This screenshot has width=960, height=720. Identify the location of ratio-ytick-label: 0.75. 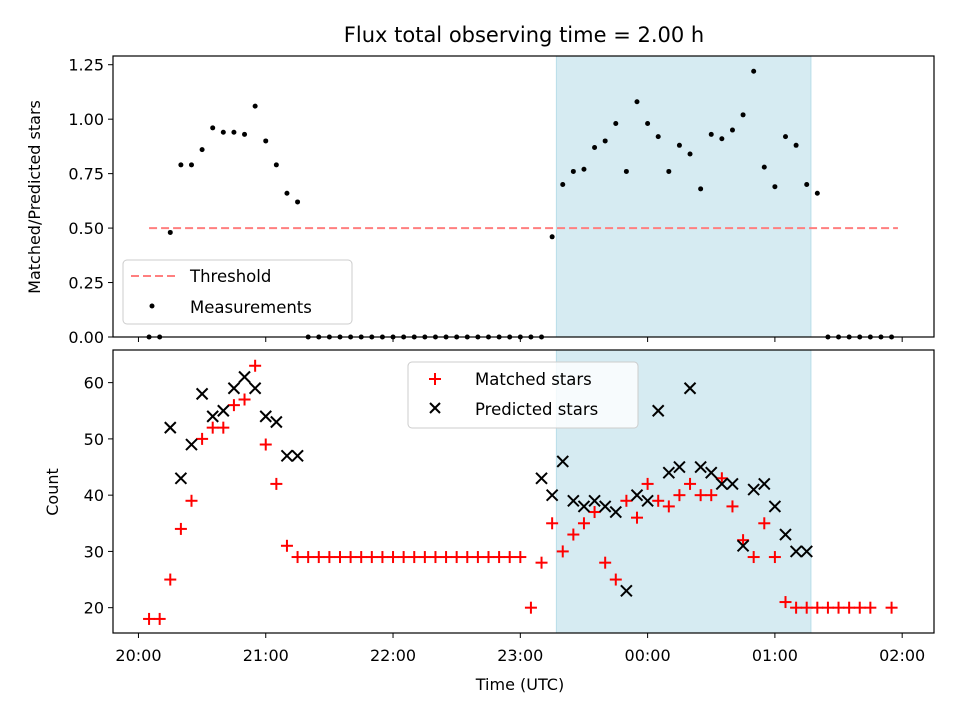
(86, 174).